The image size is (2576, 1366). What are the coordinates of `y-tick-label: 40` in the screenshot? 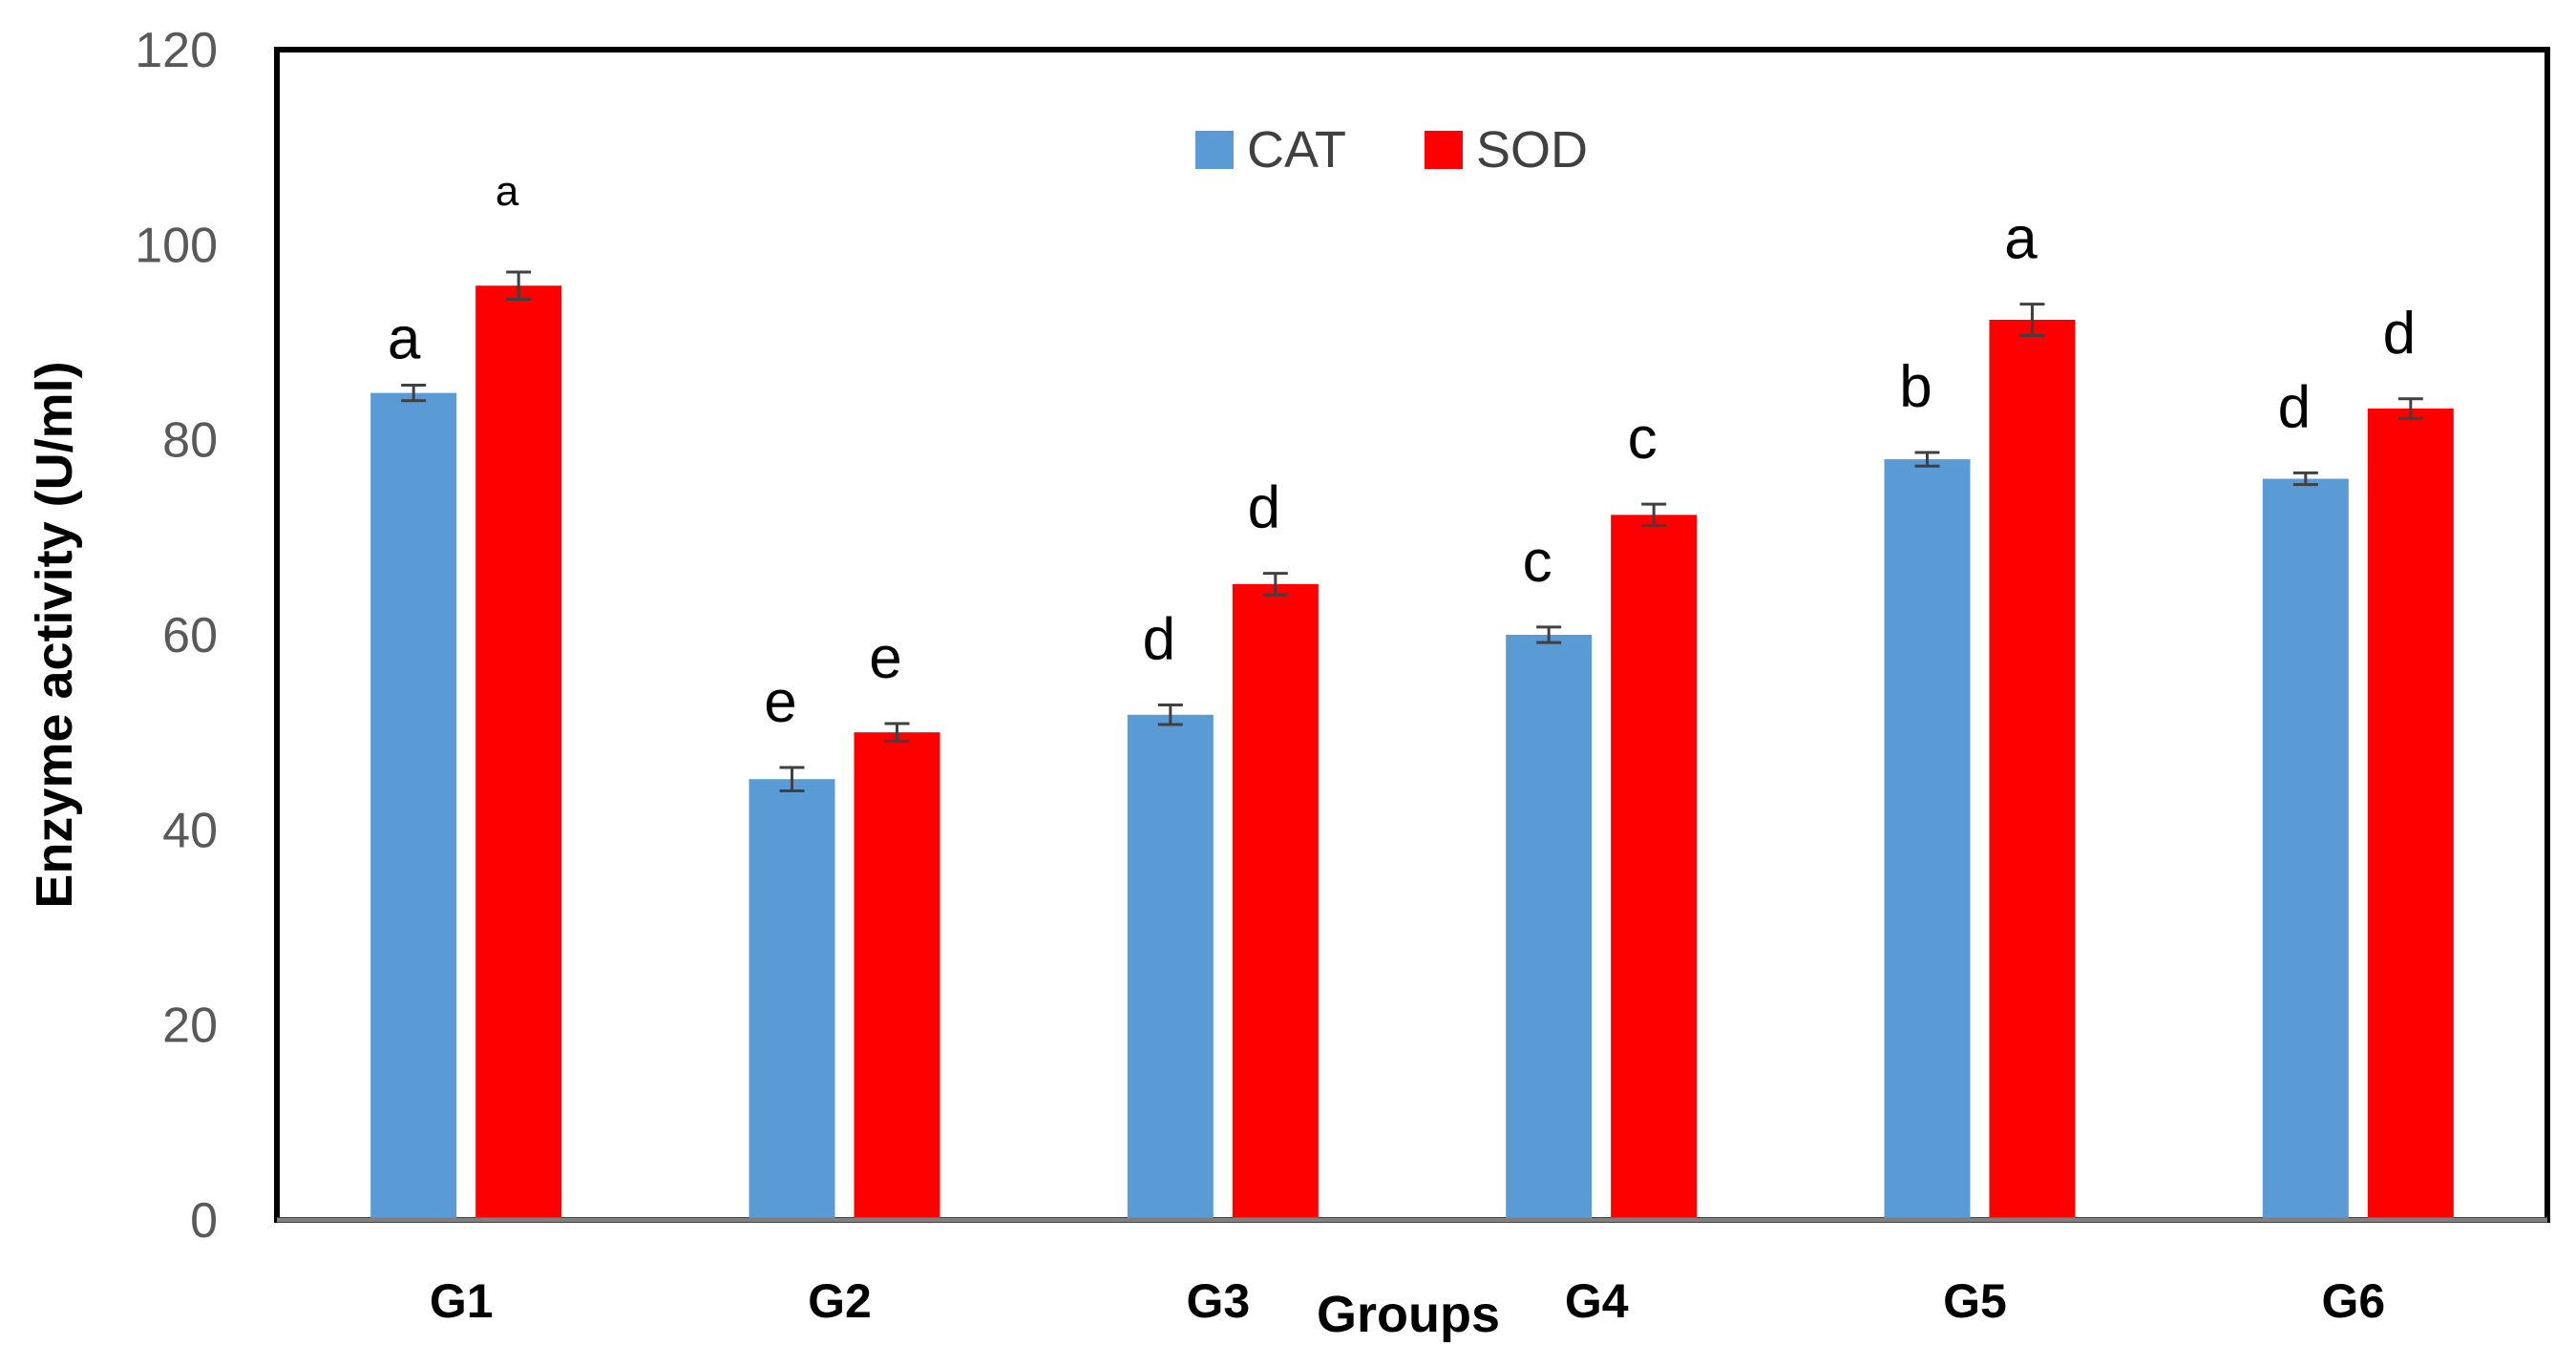 It's located at (190, 830).